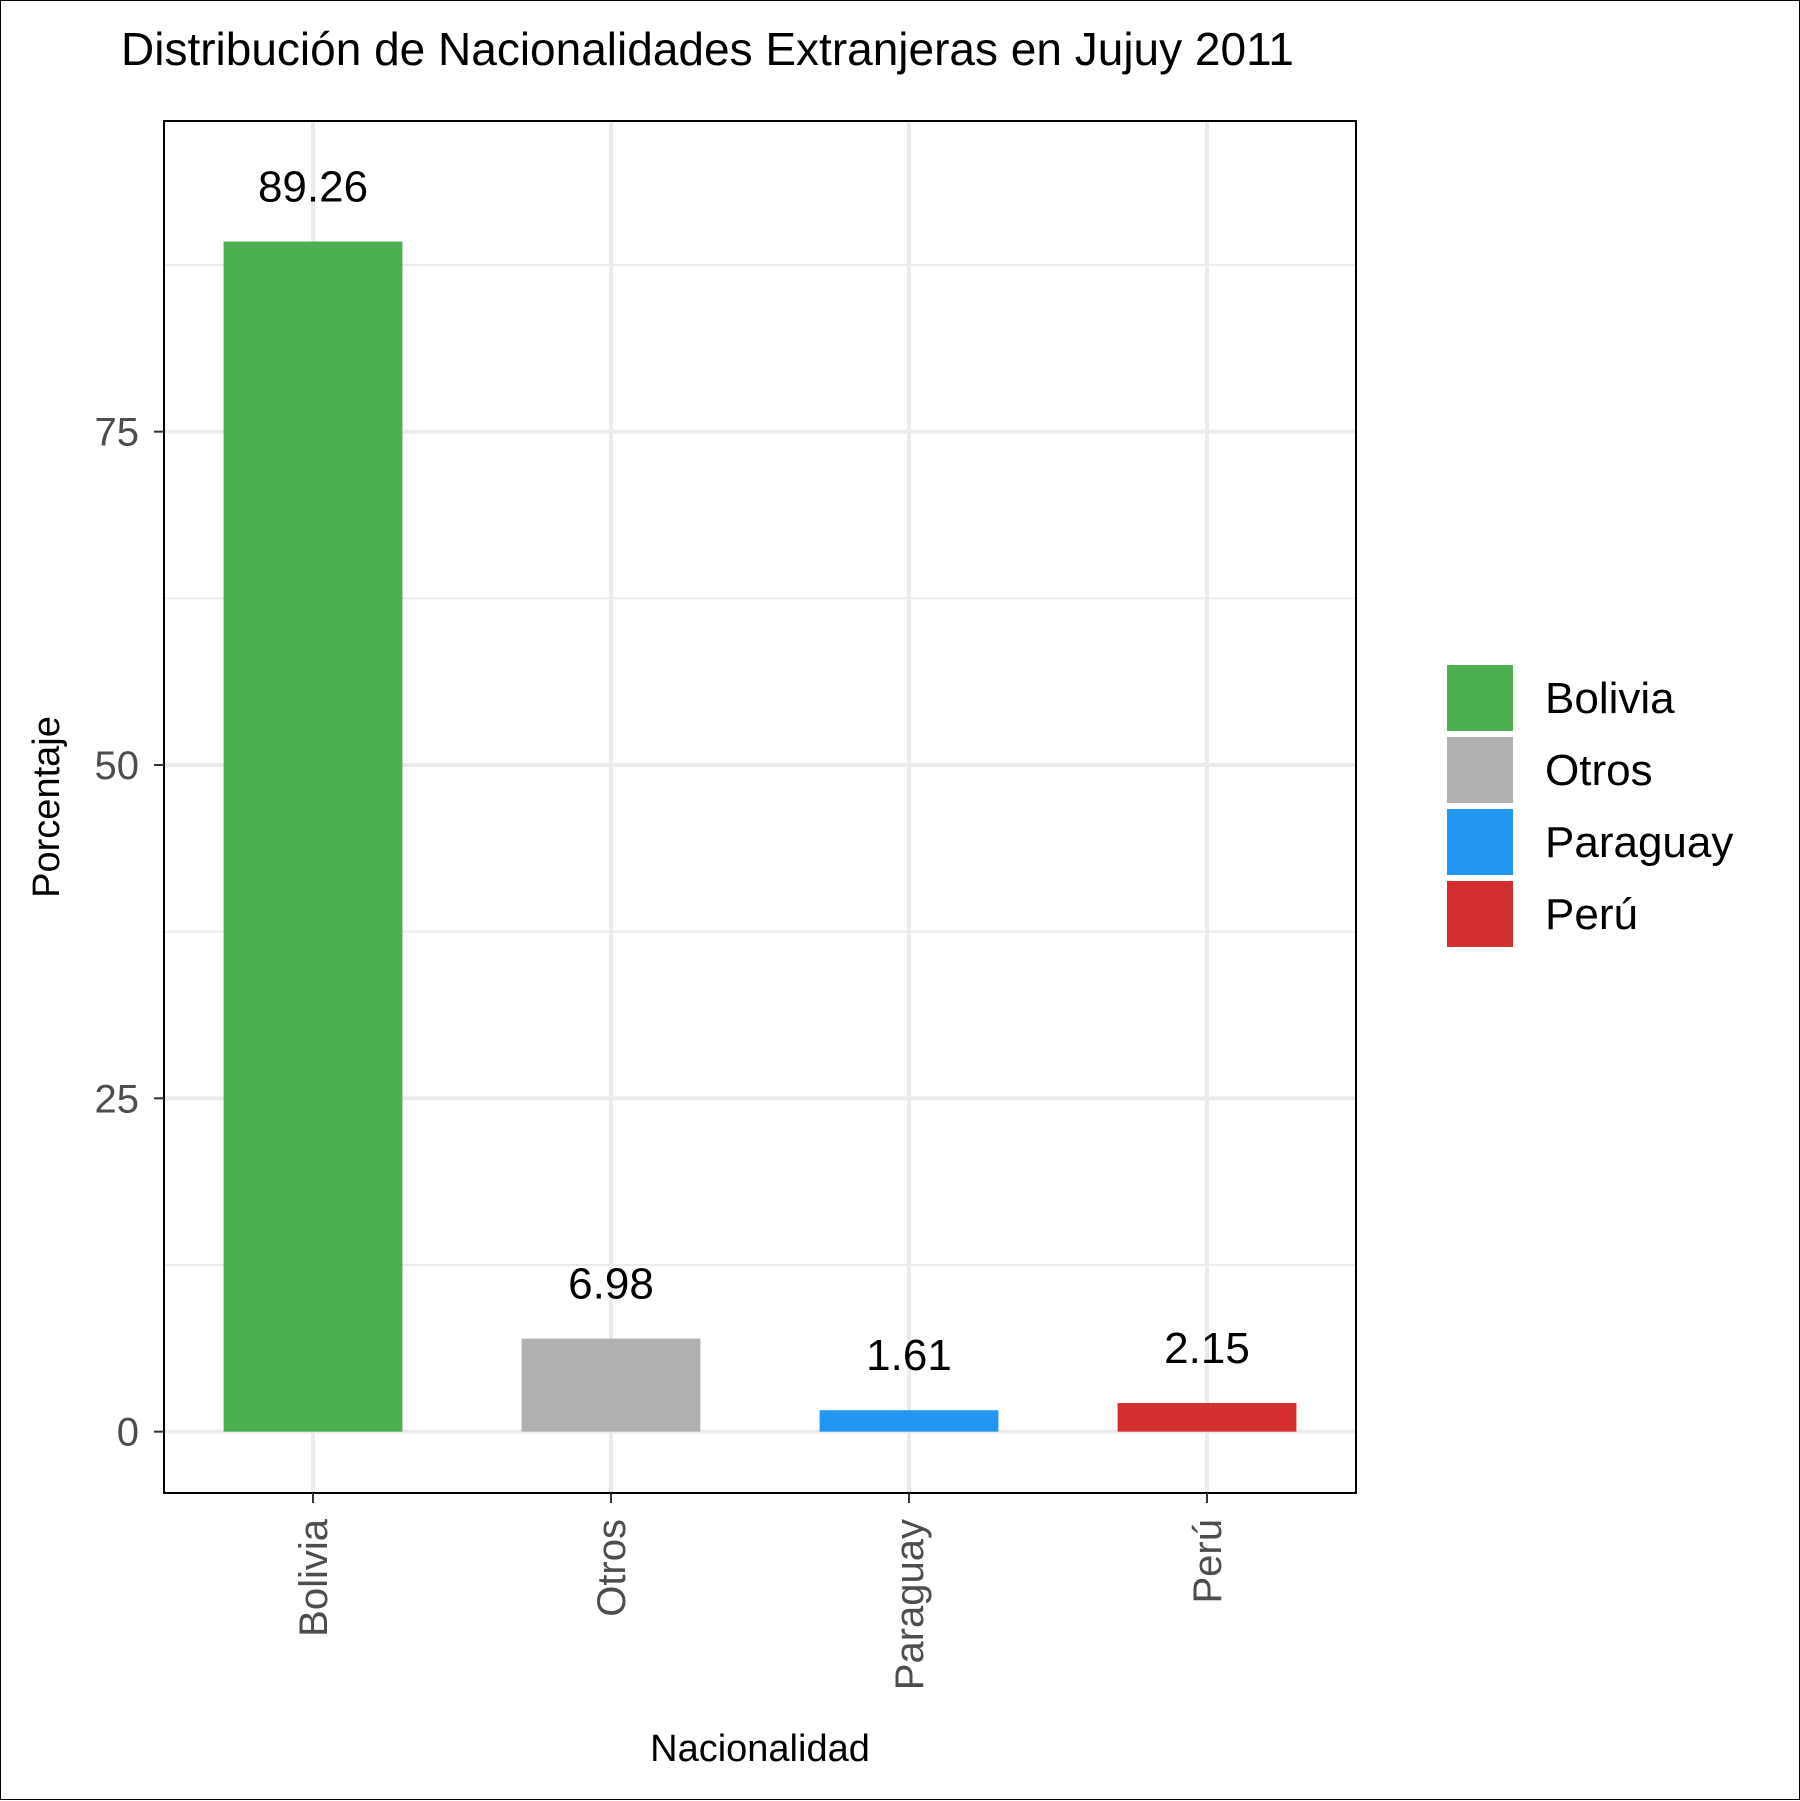  Describe the element at coordinates (1590, 806) in the screenshot. I see `legend: Bolivia Otros Paraguay Perú` at that location.